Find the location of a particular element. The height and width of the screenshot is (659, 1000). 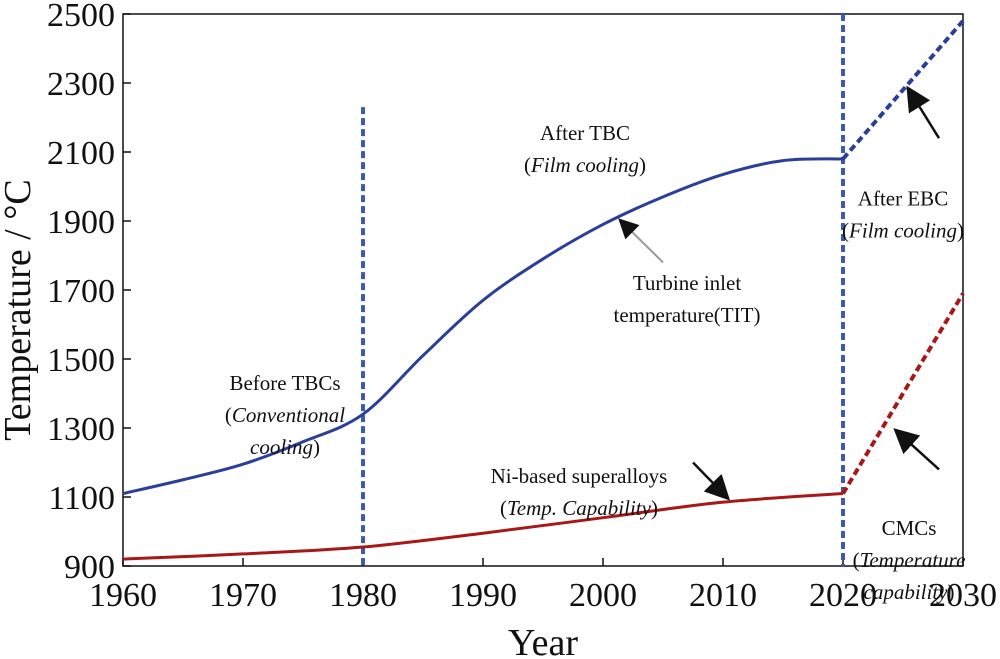

x-tick-label: 2030 is located at coordinates (963, 595).